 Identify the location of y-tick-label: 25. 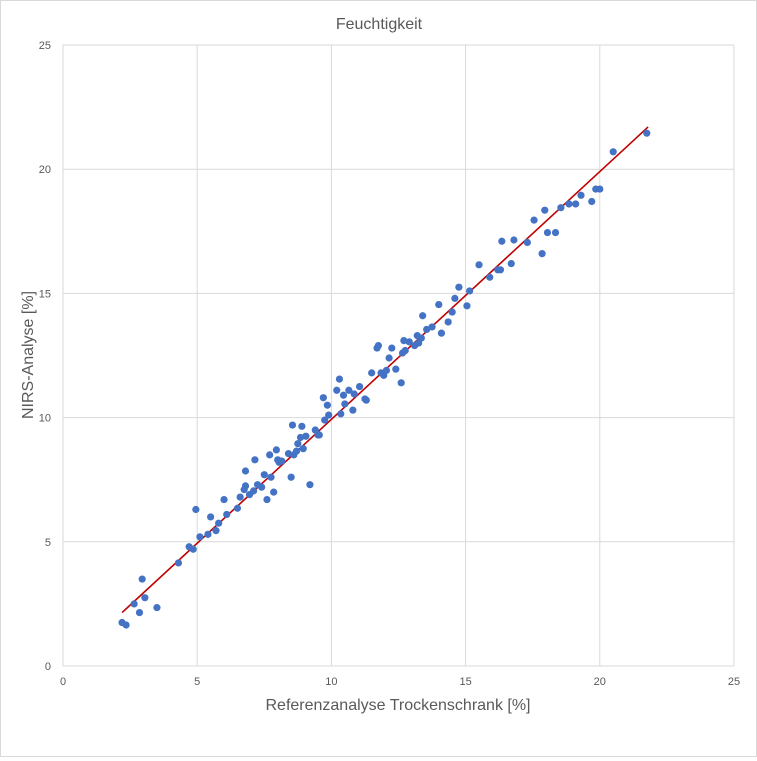
(45, 46).